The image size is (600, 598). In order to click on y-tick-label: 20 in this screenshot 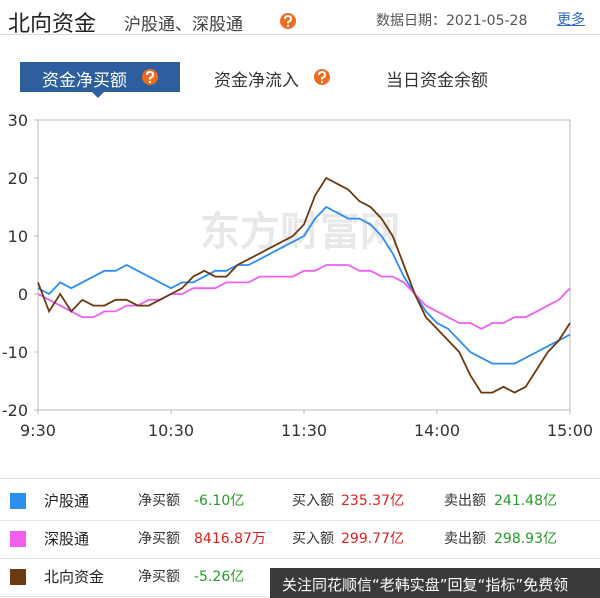, I will do `click(18, 178)`.